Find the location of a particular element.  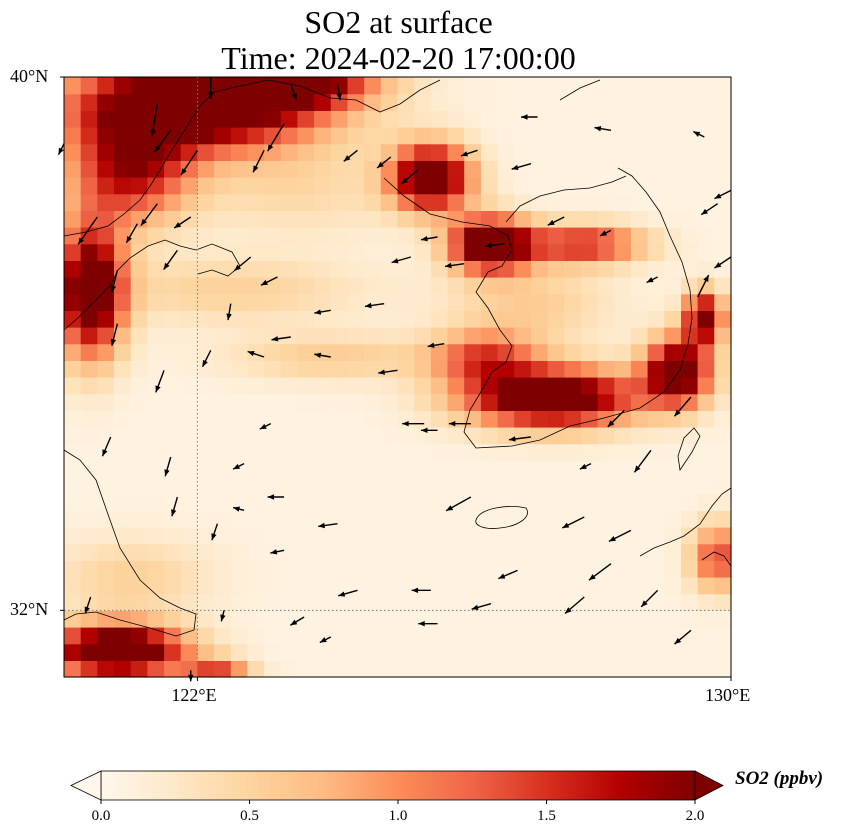

colorbar is located at coordinates (397, 787).